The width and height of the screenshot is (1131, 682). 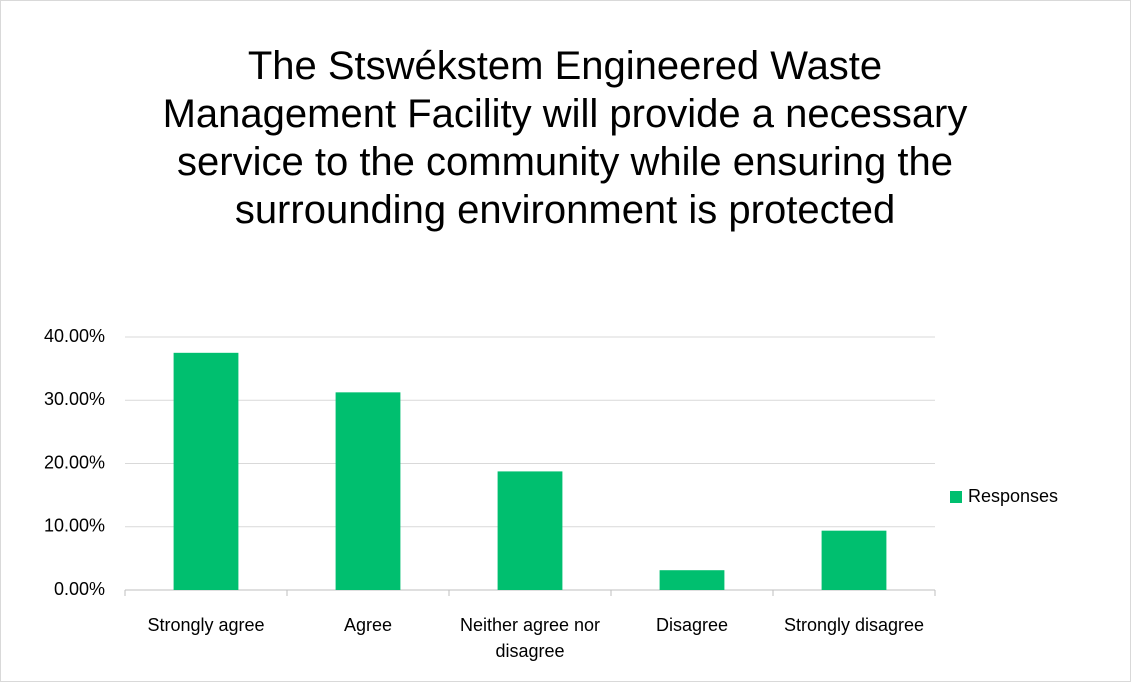 I want to click on x-tick-label: Neither agree nor disagree, so click(x=530, y=638).